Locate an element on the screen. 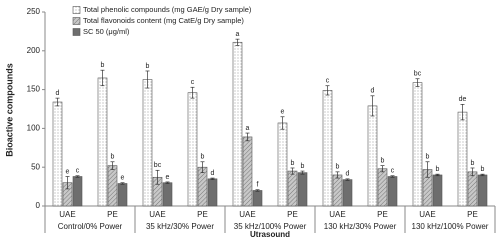 This screenshot has height=240, width=500. group-label: Control/0% Power is located at coordinates (90, 226).